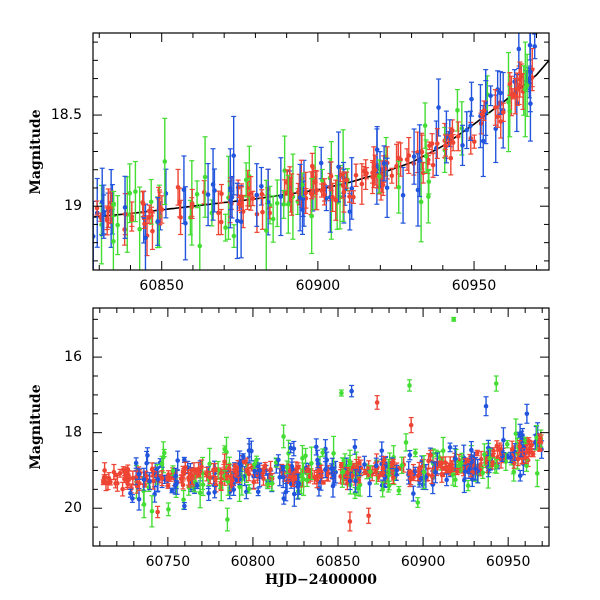  What do you see at coordinates (66, 115) in the screenshot?
I see `top-ytick-label: 18.5` at bounding box center [66, 115].